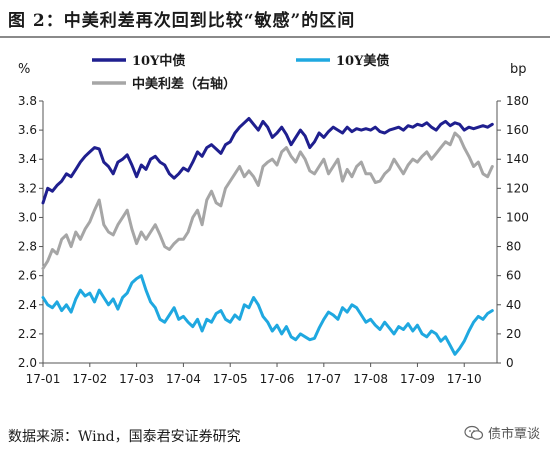 The image size is (550, 453). Describe the element at coordinates (158, 61) in the screenshot. I see `legend-label: 10Y中债` at that location.